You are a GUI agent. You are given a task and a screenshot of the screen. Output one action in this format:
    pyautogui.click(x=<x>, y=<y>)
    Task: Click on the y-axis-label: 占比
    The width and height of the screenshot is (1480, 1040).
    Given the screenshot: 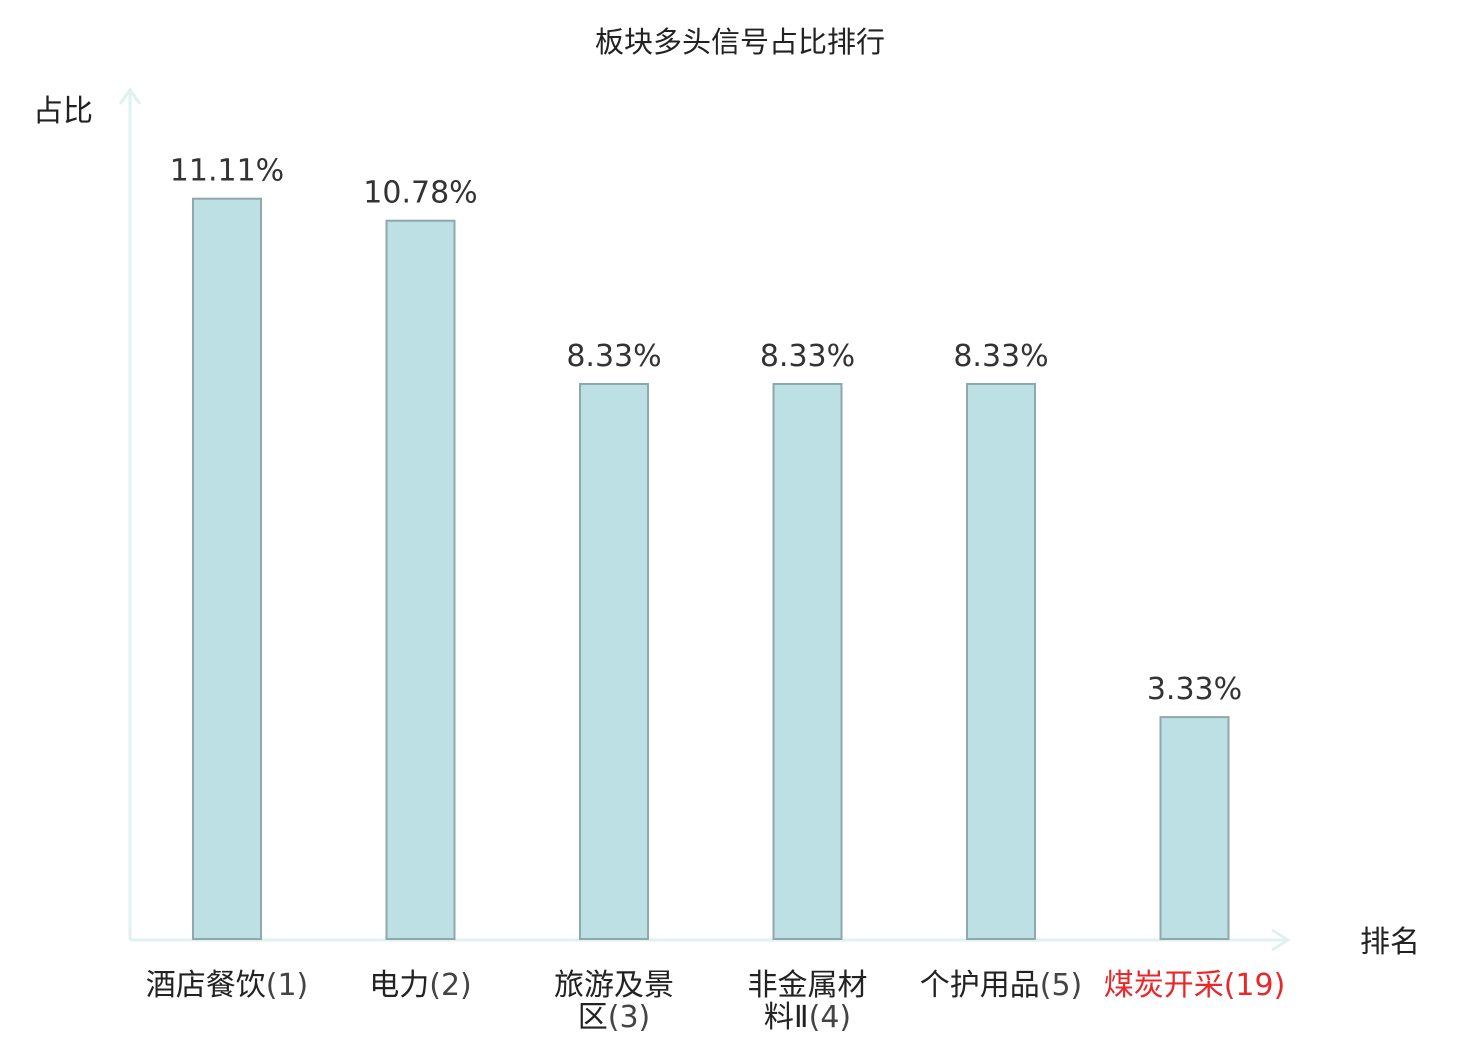 What is the action you would take?
    pyautogui.click(x=63, y=111)
    